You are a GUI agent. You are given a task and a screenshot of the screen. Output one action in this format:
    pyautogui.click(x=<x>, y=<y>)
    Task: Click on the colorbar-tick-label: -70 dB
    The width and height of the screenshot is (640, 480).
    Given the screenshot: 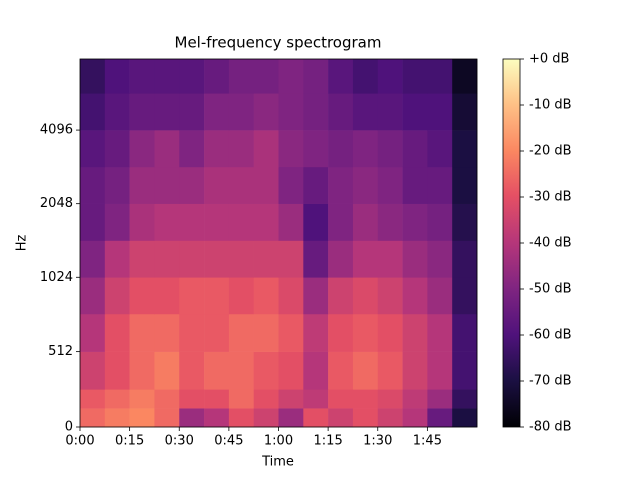 What is the action you would take?
    pyautogui.click(x=550, y=381)
    